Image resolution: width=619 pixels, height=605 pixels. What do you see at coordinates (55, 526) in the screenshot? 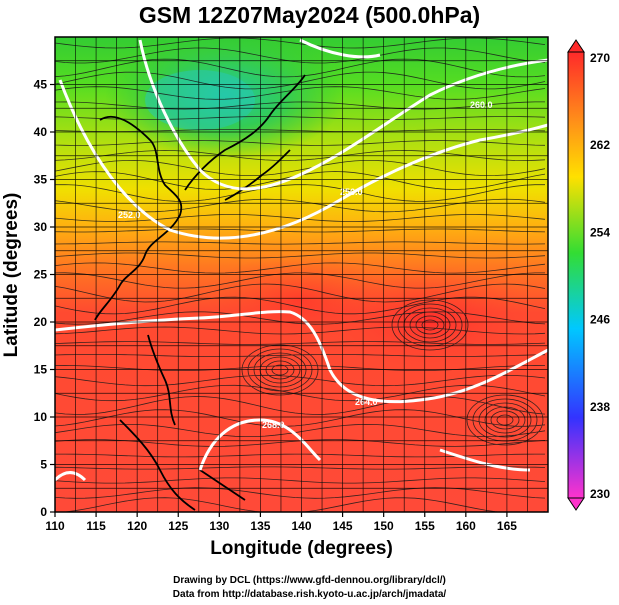
I see `x-tick-label: 110` at bounding box center [55, 526].